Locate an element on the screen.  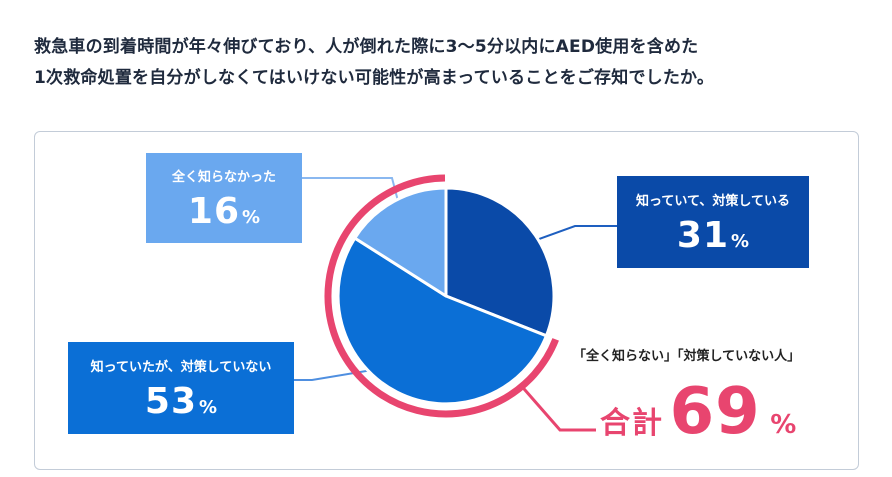
callout-knew-not-prepared-value: 53% is located at coordinates (181, 401).